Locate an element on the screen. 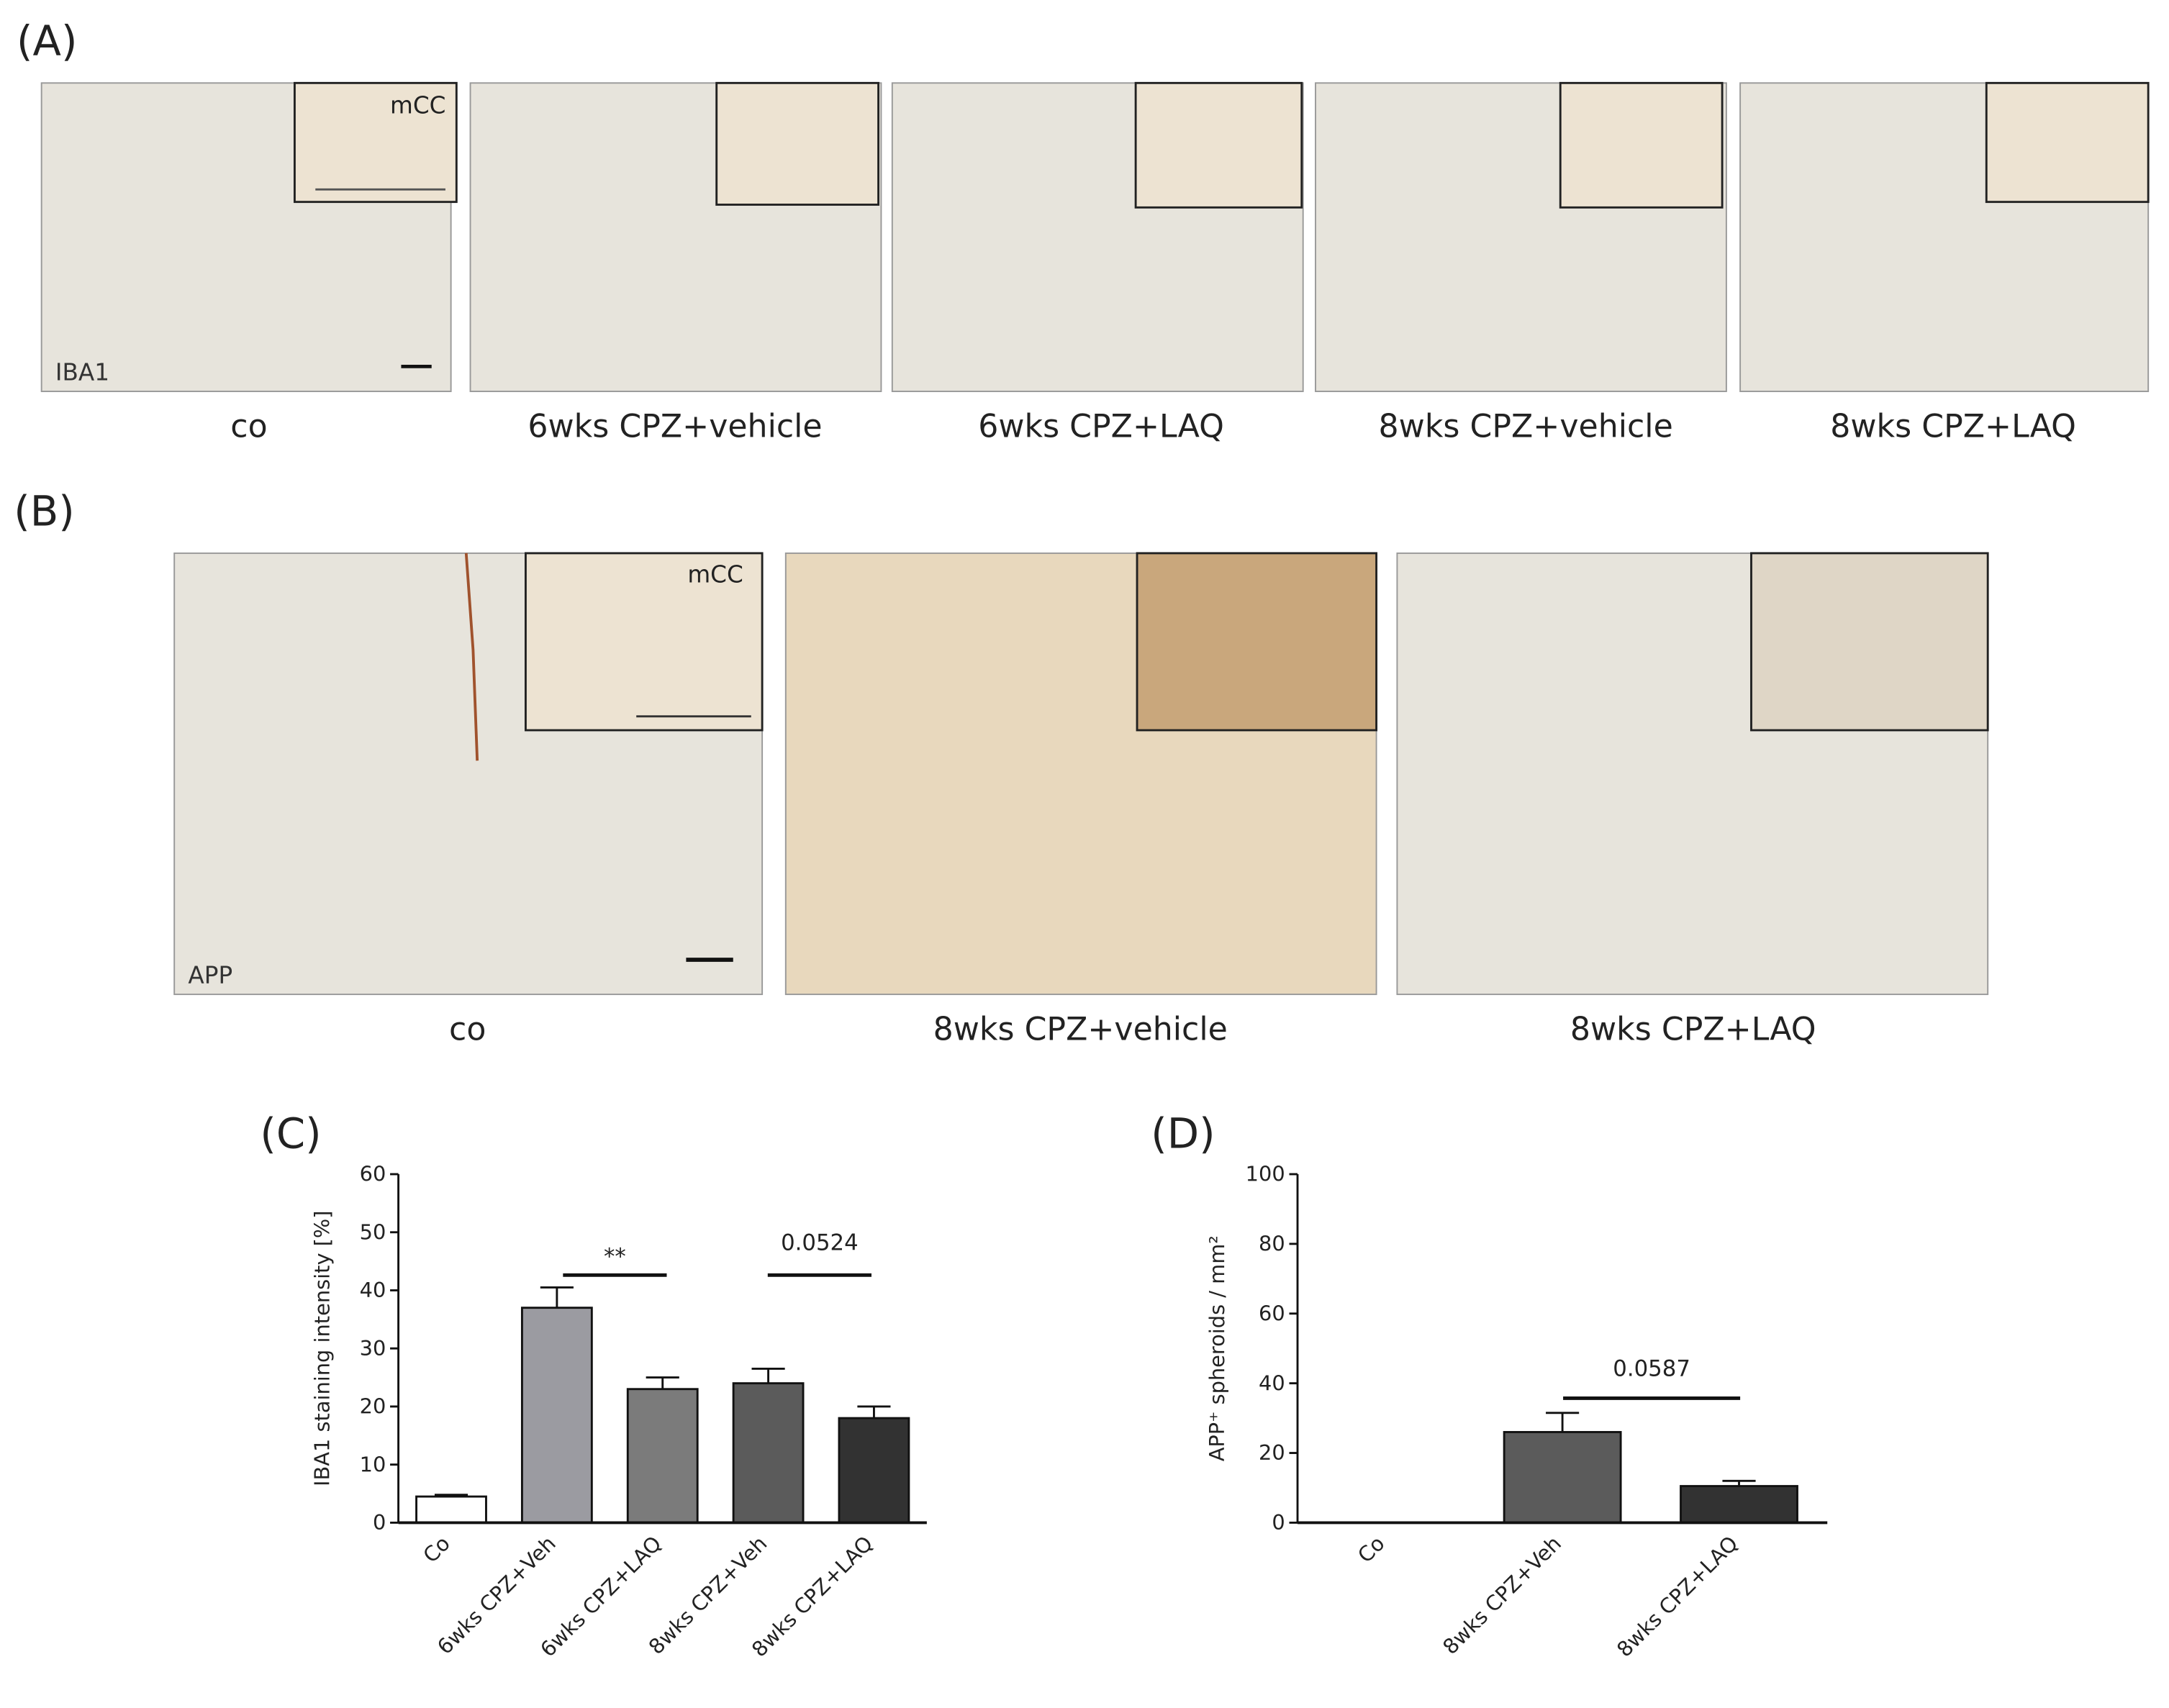 The image size is (2169, 1708). y-tick-label: 30 is located at coordinates (373, 1349).